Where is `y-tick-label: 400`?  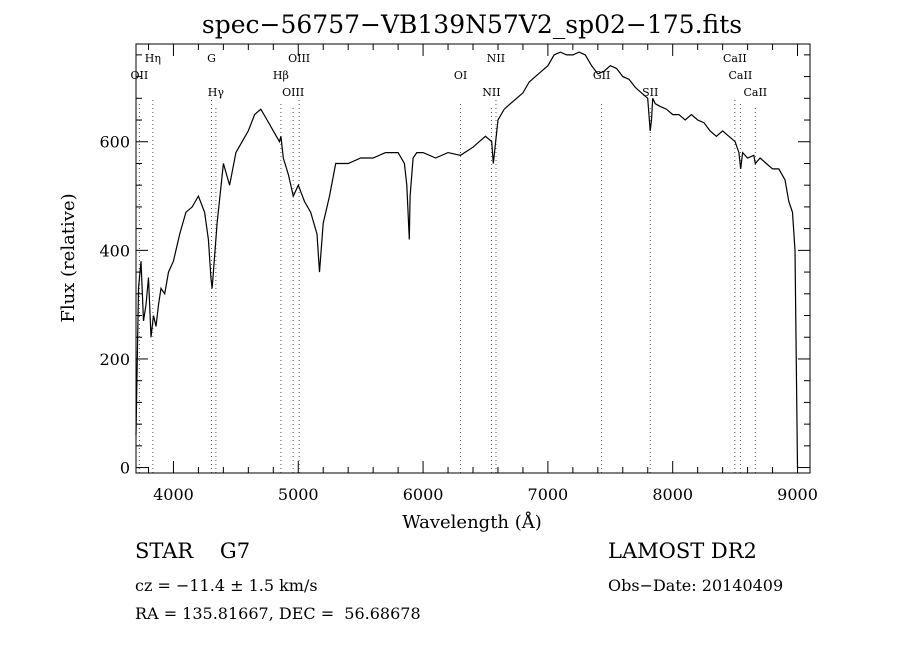 y-tick-label: 400 is located at coordinates (114, 250).